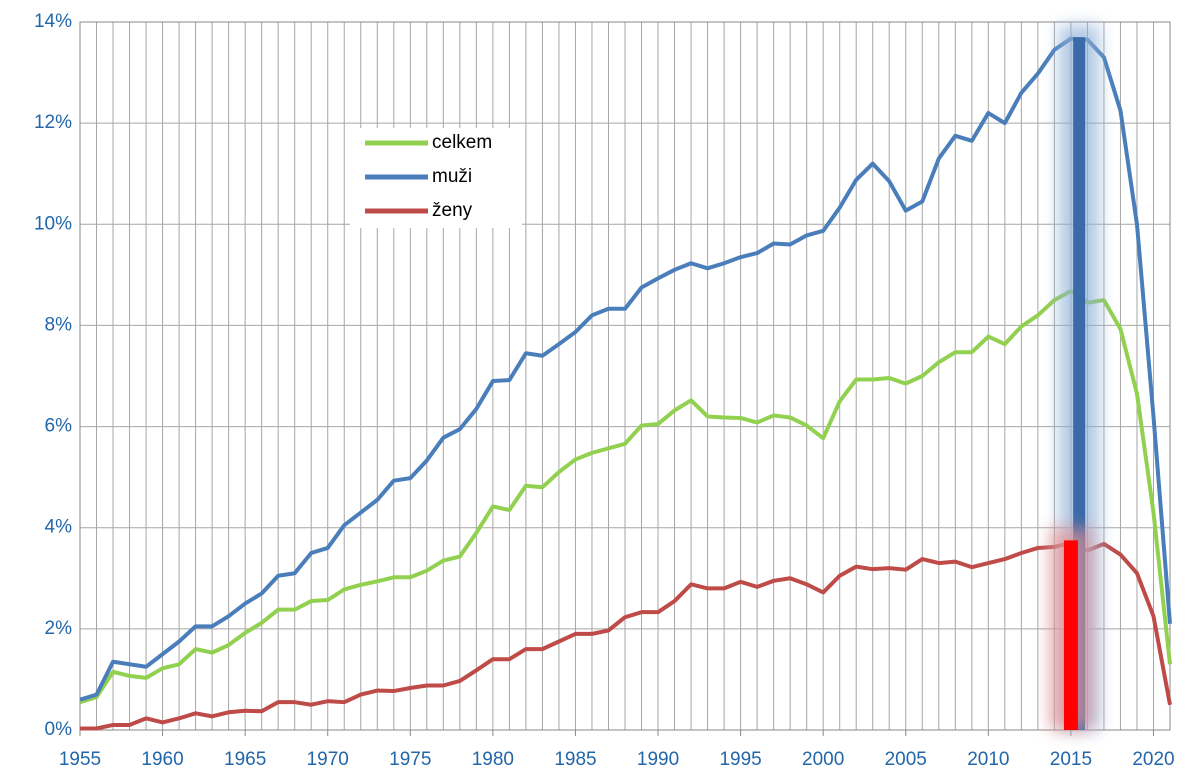 The image size is (1185, 774). I want to click on x-tick-label: 1995, so click(740, 759).